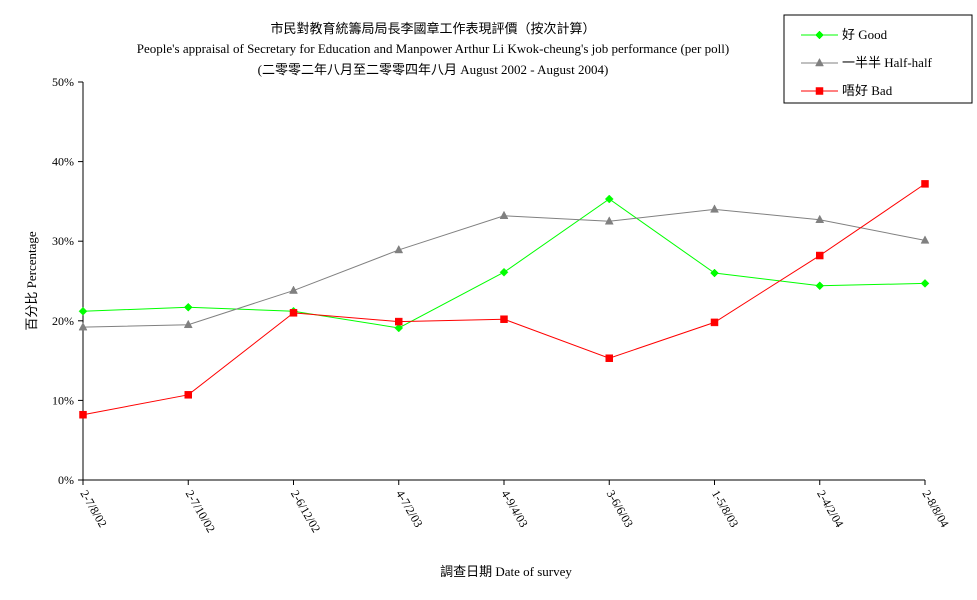 The image size is (977, 600). Describe the element at coordinates (620, 509) in the screenshot. I see `x-tick-label: 3-6/6/03` at that location.